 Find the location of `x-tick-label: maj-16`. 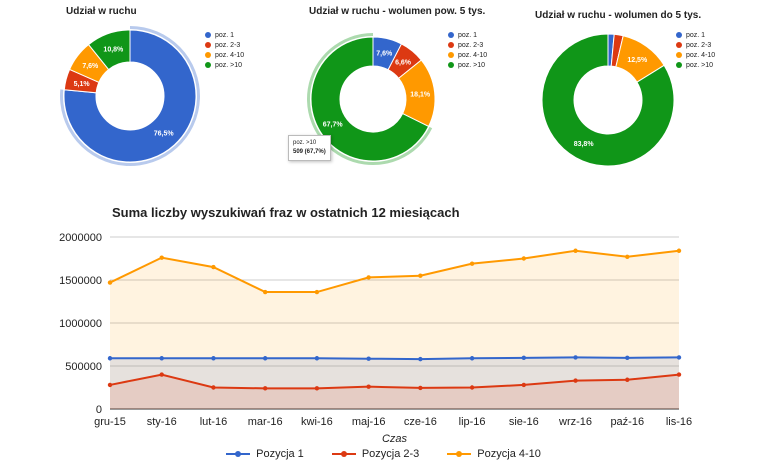

x-tick-label: maj-16 is located at coordinates (369, 422).